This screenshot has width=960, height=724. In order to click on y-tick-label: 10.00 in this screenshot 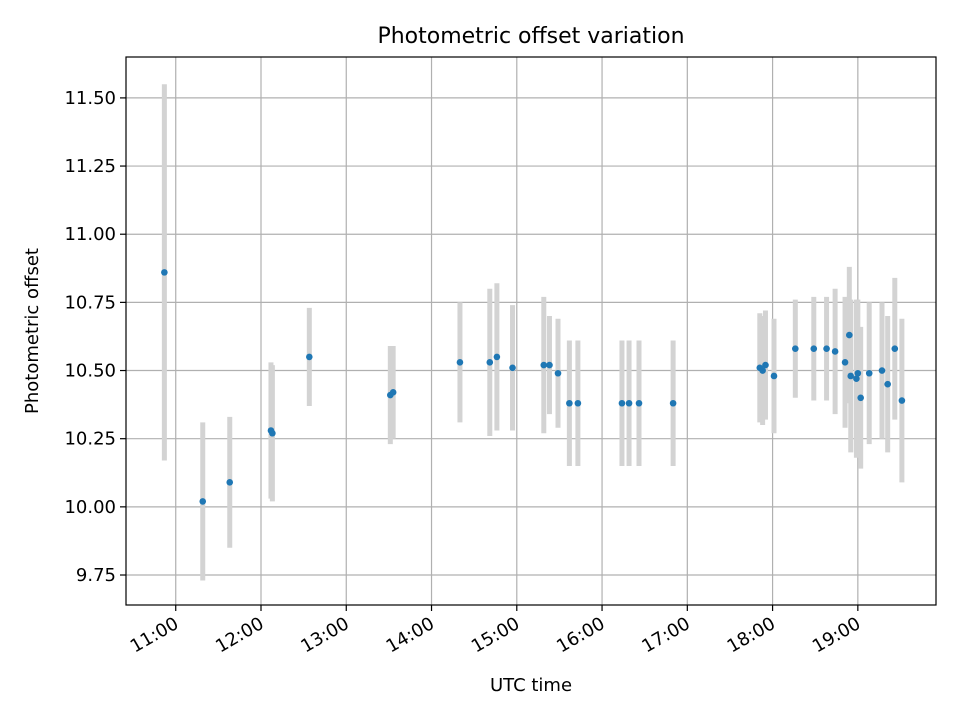, I will do `click(90, 507)`.